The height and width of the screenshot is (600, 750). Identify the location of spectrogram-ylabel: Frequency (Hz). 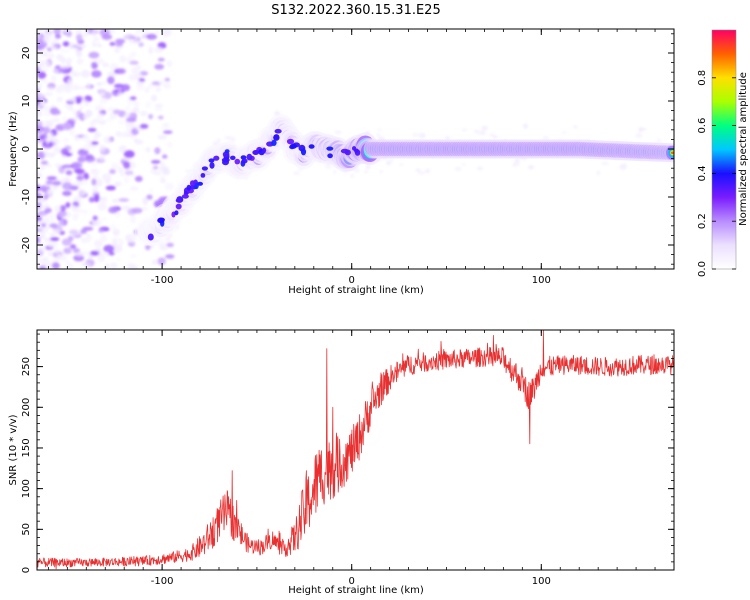
(13, 149).